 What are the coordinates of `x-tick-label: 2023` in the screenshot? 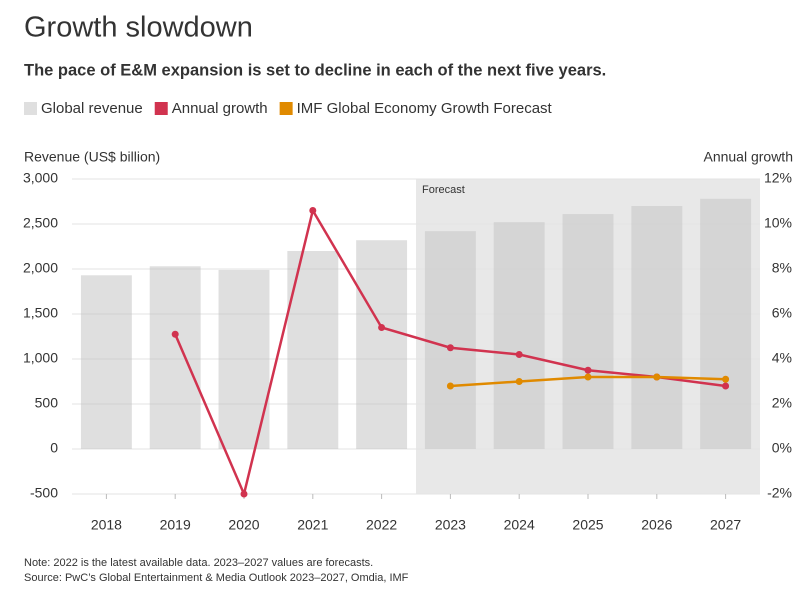 It's located at (450, 525).